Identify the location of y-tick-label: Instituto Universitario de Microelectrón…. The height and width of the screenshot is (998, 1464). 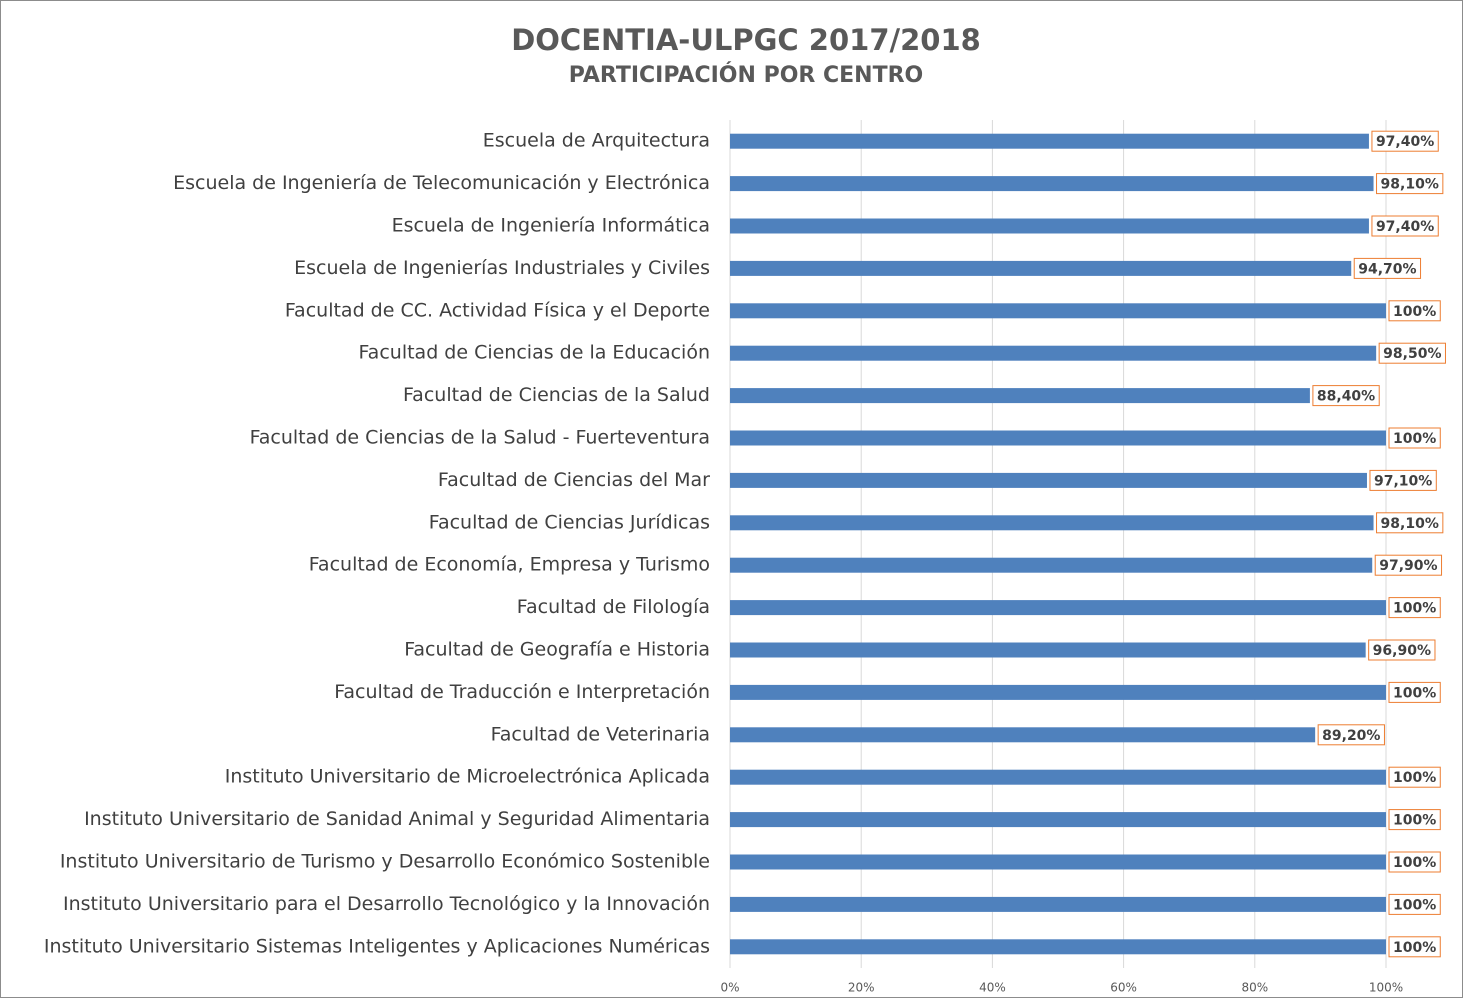
(467, 777).